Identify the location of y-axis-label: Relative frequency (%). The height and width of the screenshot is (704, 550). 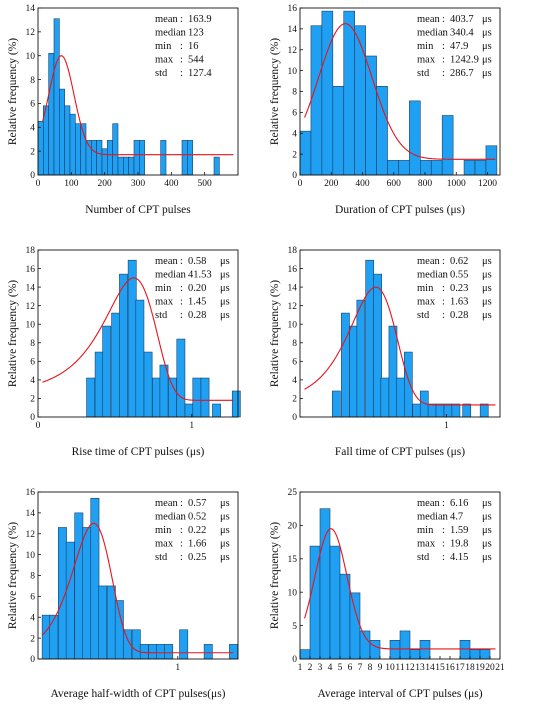
(13, 575).